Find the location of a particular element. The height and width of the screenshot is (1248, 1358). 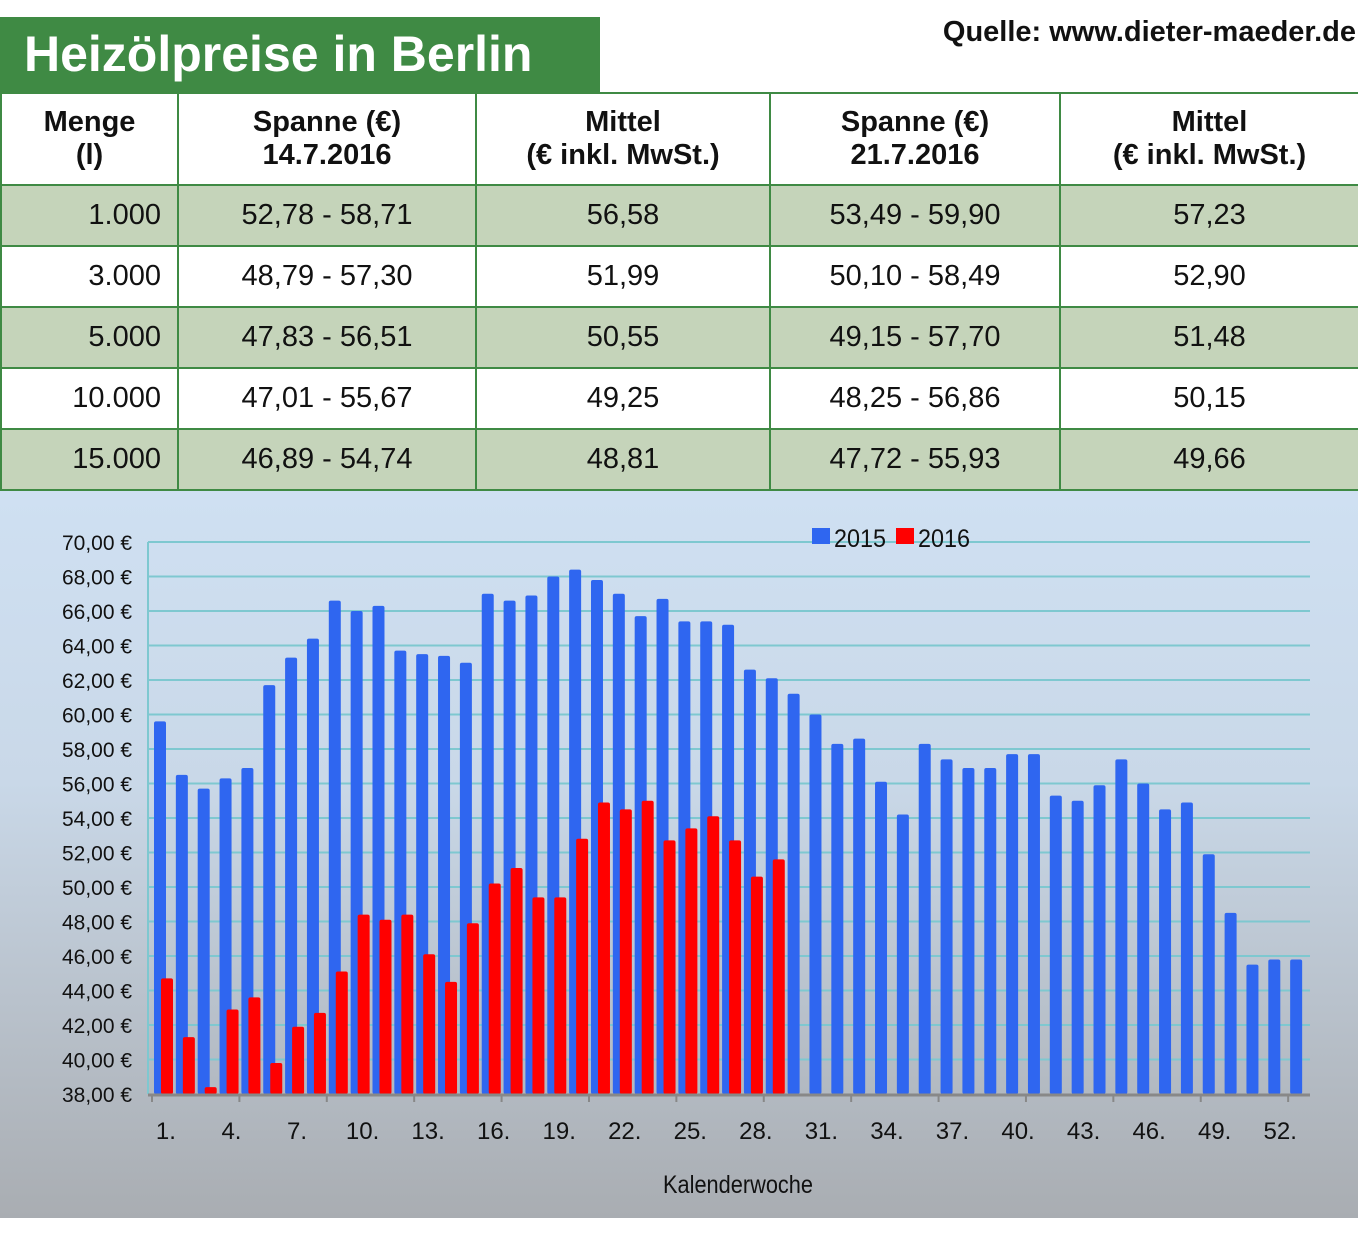

y-tick-label: 66,00 € is located at coordinates (97, 612).